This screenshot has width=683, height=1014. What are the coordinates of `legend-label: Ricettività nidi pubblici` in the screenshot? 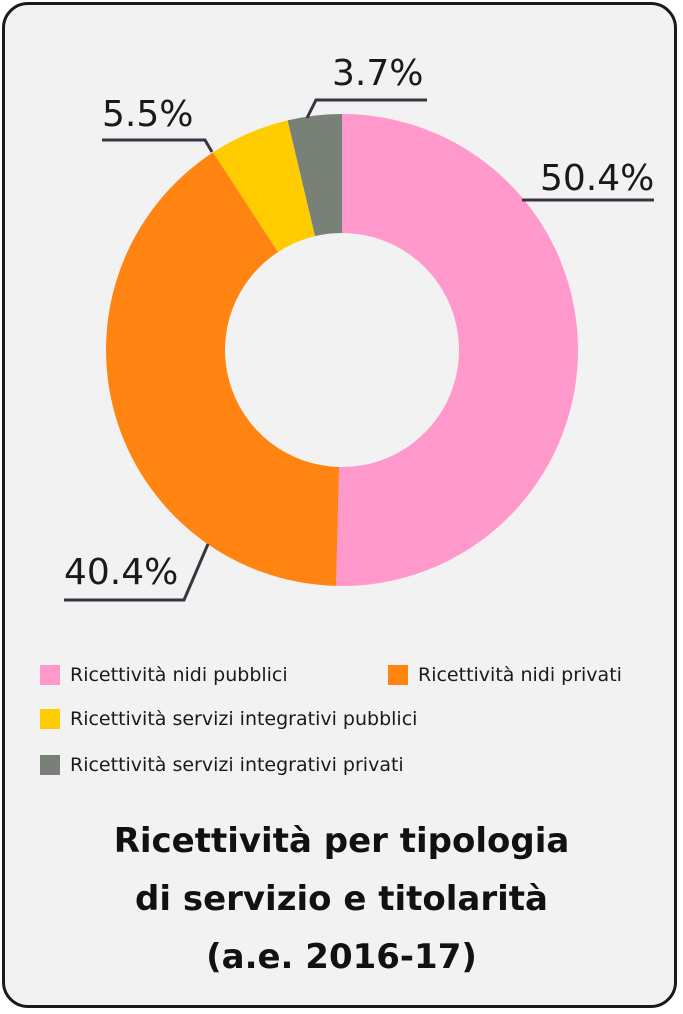 It's located at (179, 675).